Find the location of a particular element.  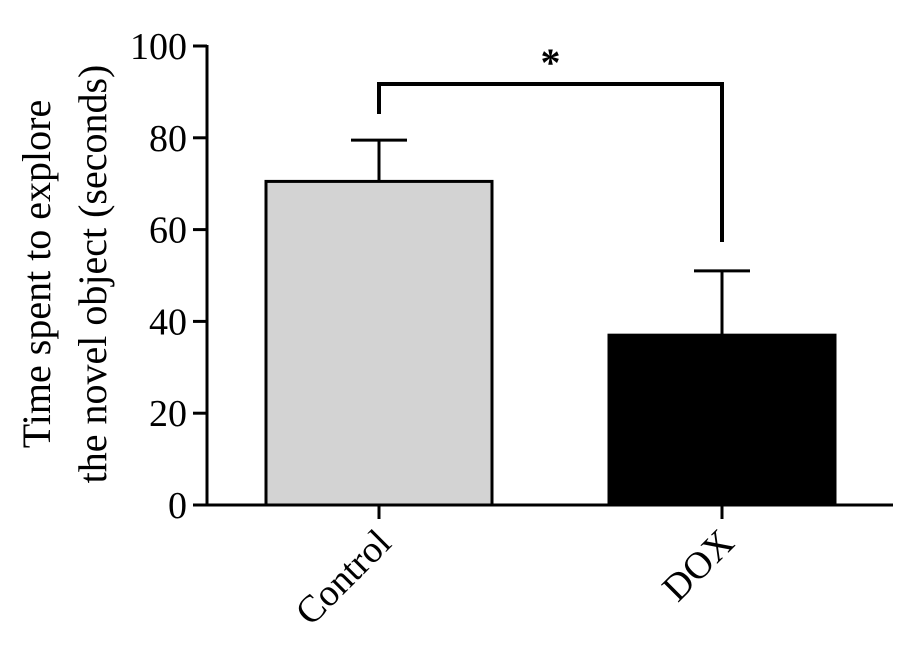

y-tick-label: 80 is located at coordinates (168, 139).